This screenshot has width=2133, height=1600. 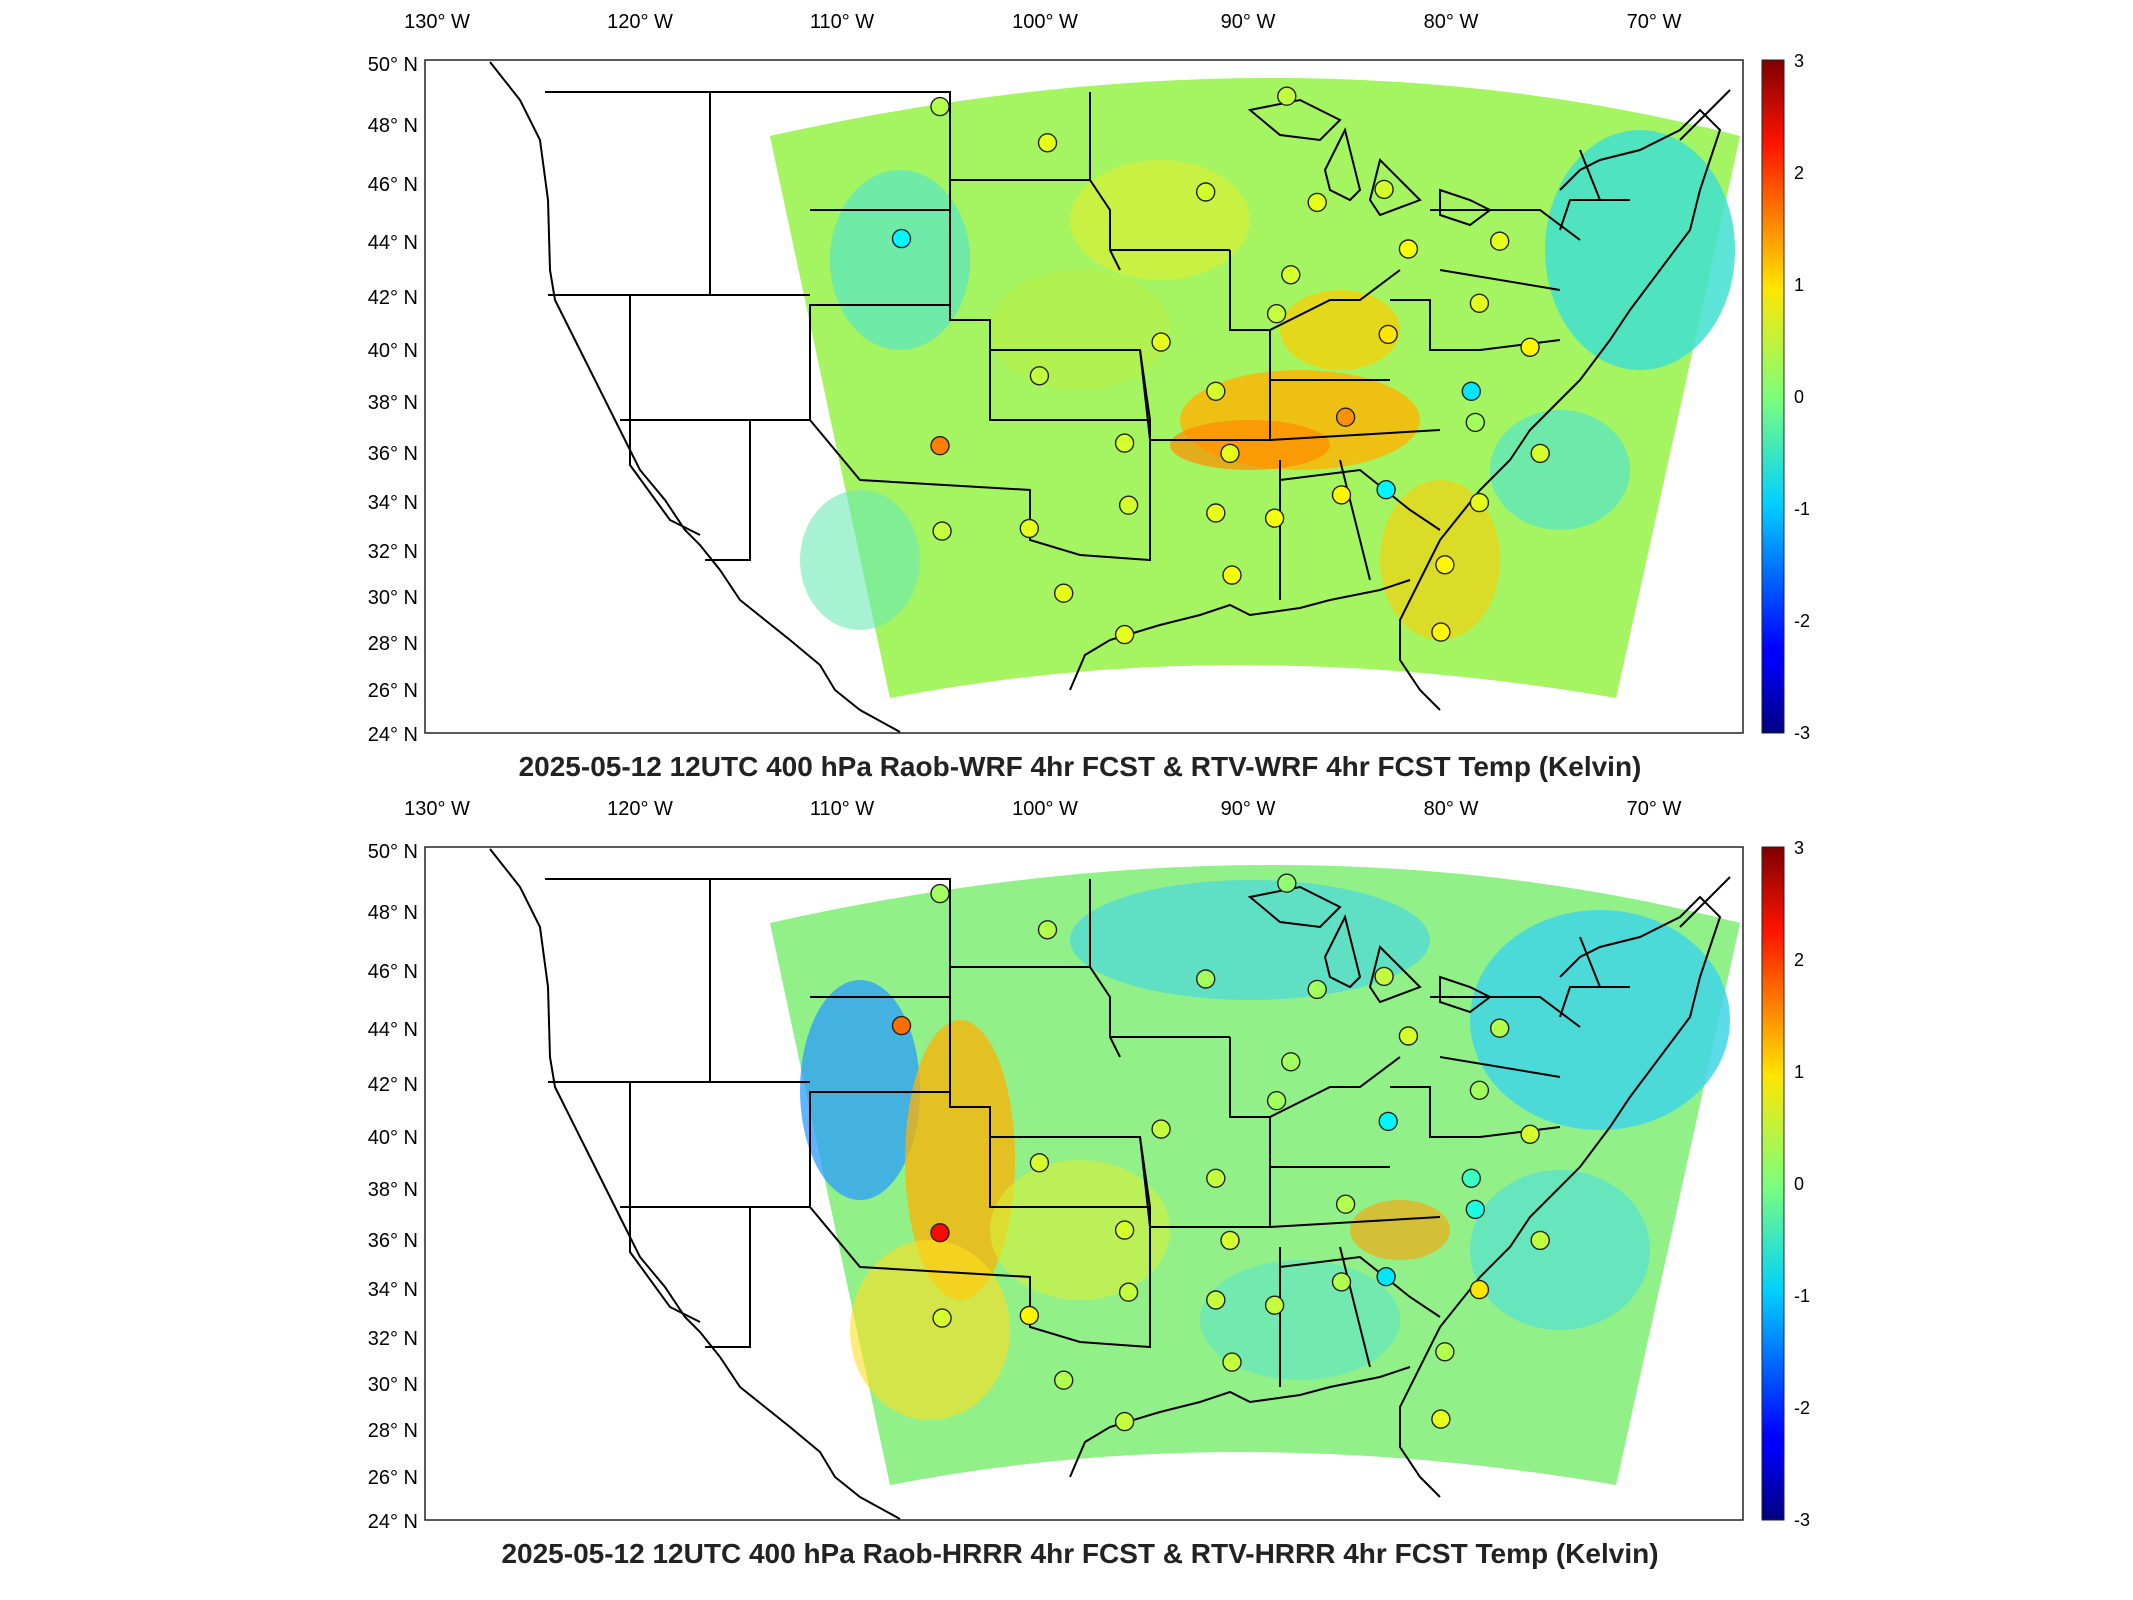 I want to click on colorbar-tick-label: 2, so click(x=1799, y=960).